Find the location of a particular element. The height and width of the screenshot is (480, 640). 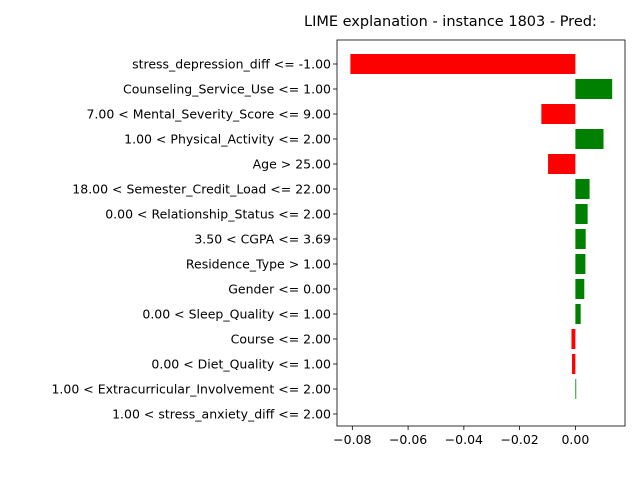

category-label: 0.00 < Relationship_Status <= 2.00 is located at coordinates (218, 214).